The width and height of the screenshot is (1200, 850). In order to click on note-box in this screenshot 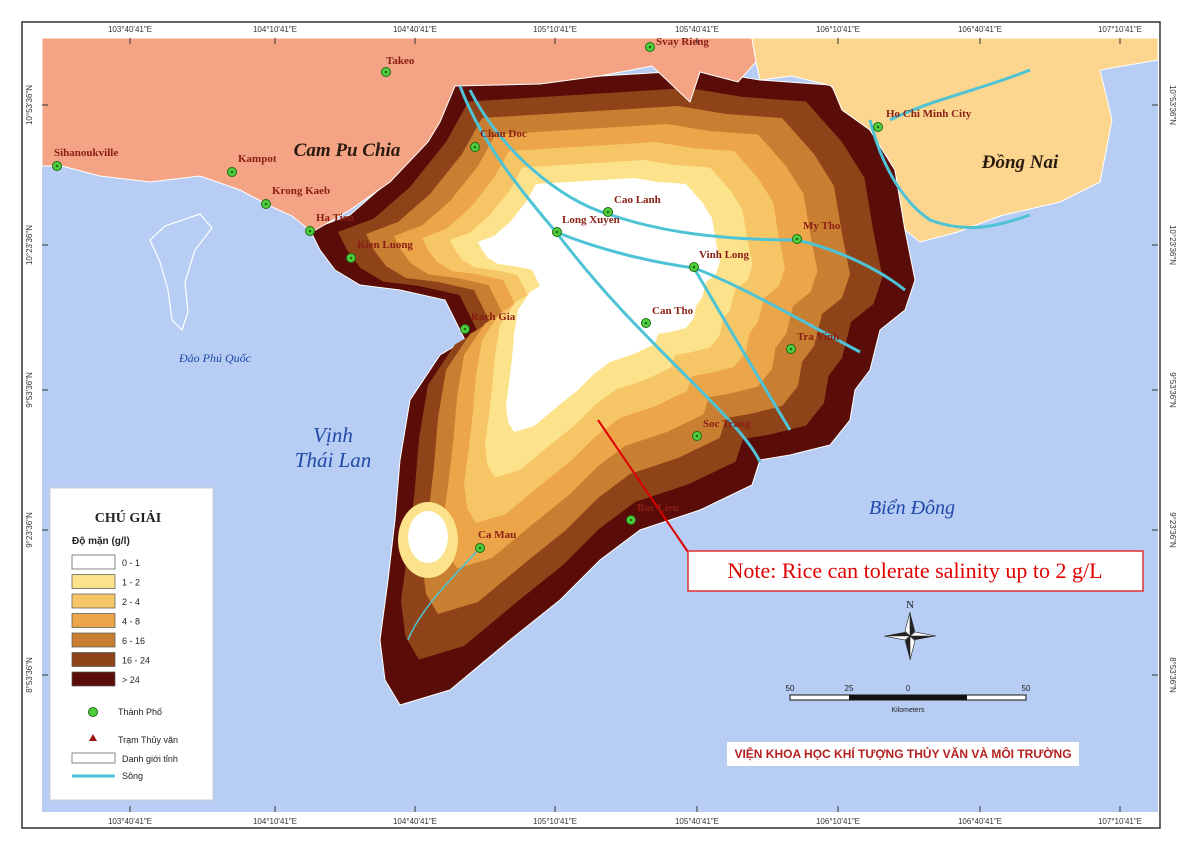, I will do `click(915, 571)`.